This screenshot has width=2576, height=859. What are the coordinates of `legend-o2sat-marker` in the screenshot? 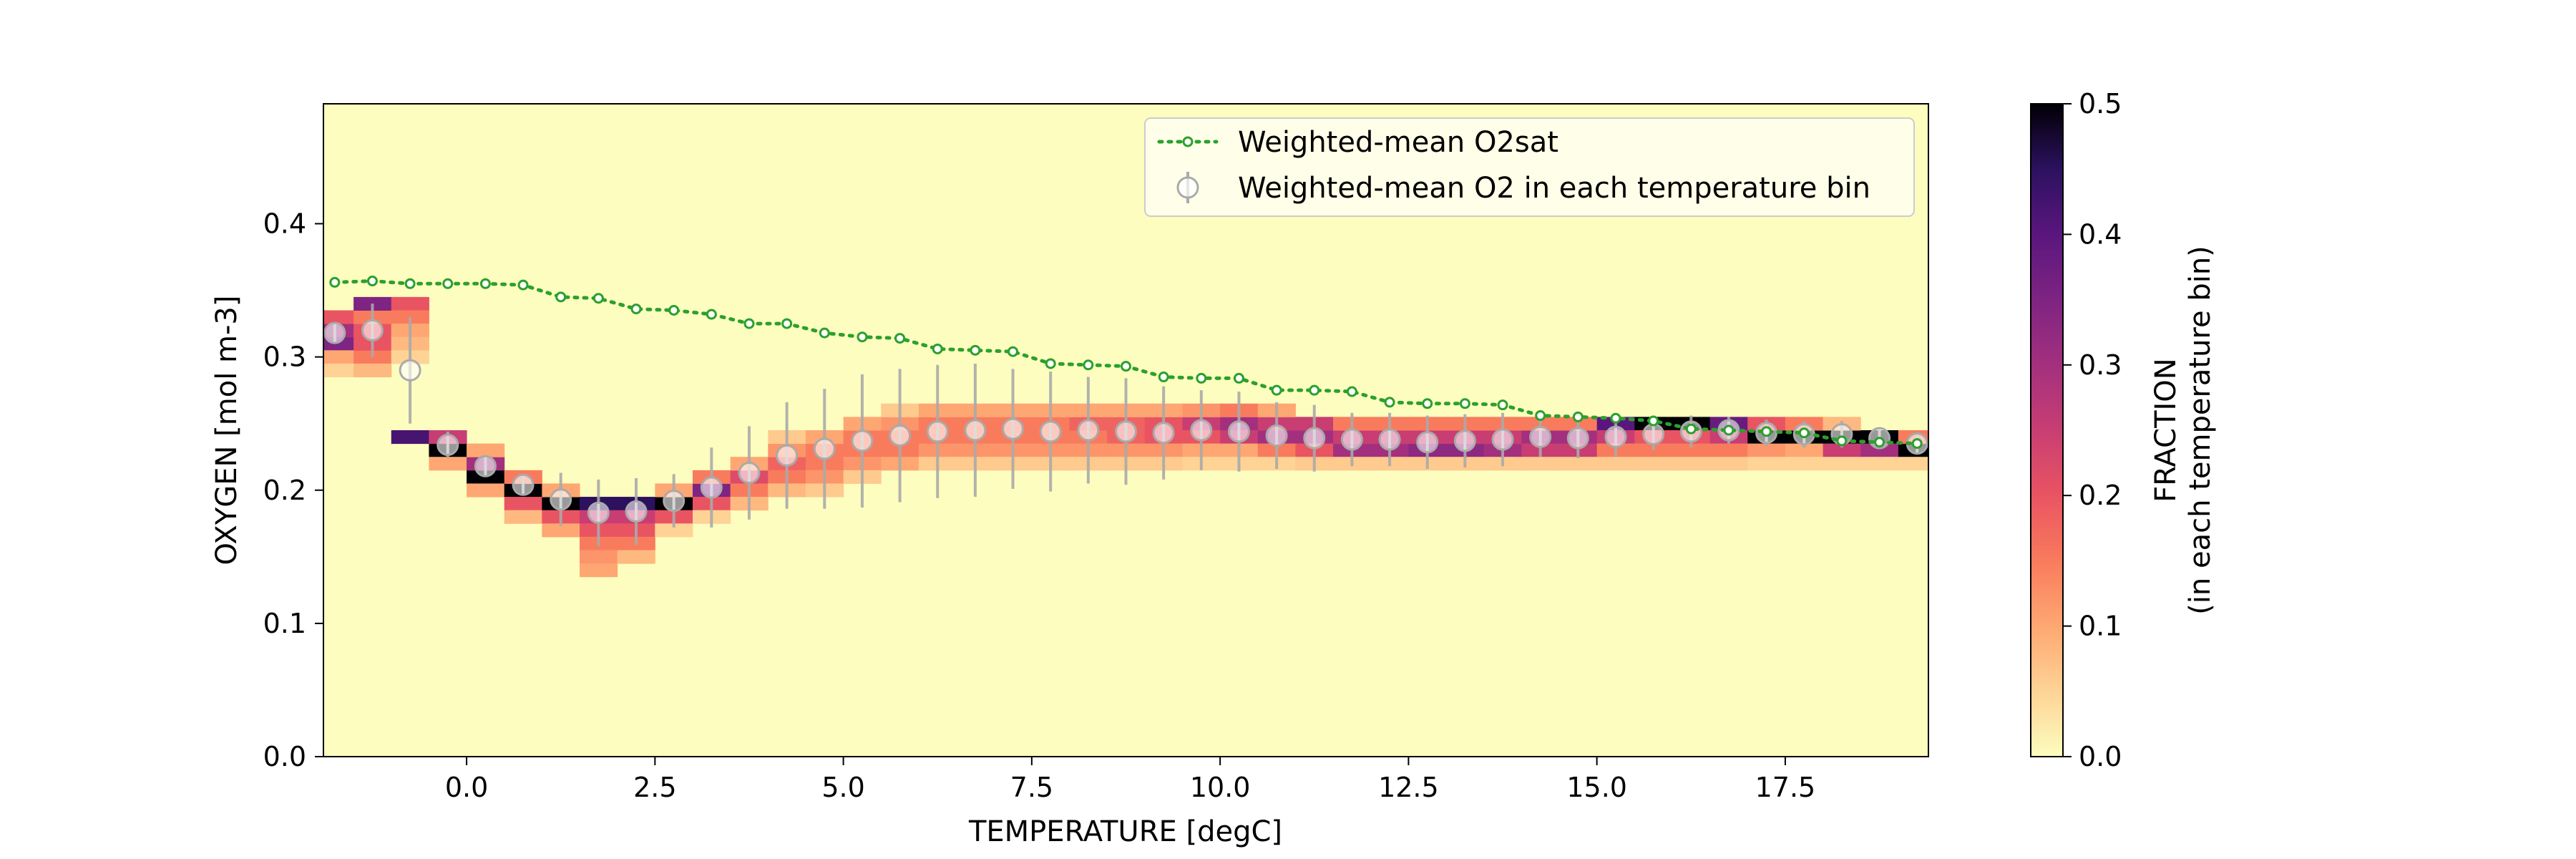 It's located at (1188, 141).